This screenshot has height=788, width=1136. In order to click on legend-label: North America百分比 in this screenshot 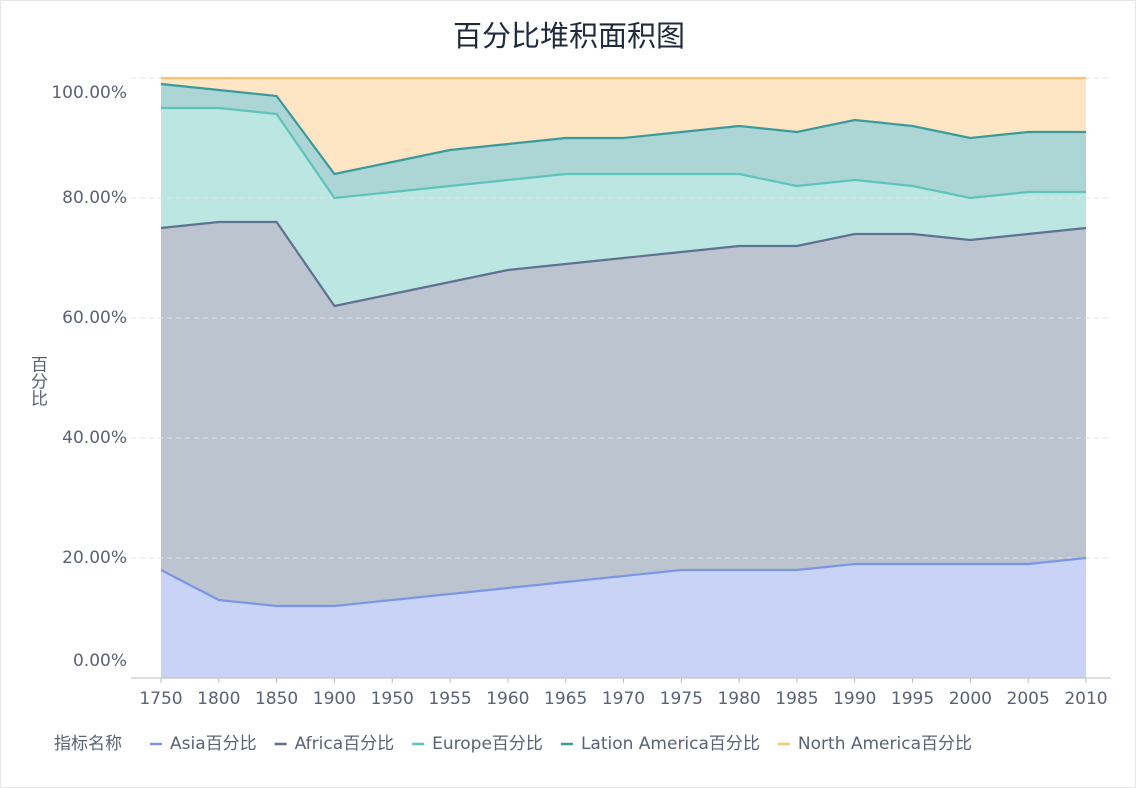, I will do `click(885, 744)`.